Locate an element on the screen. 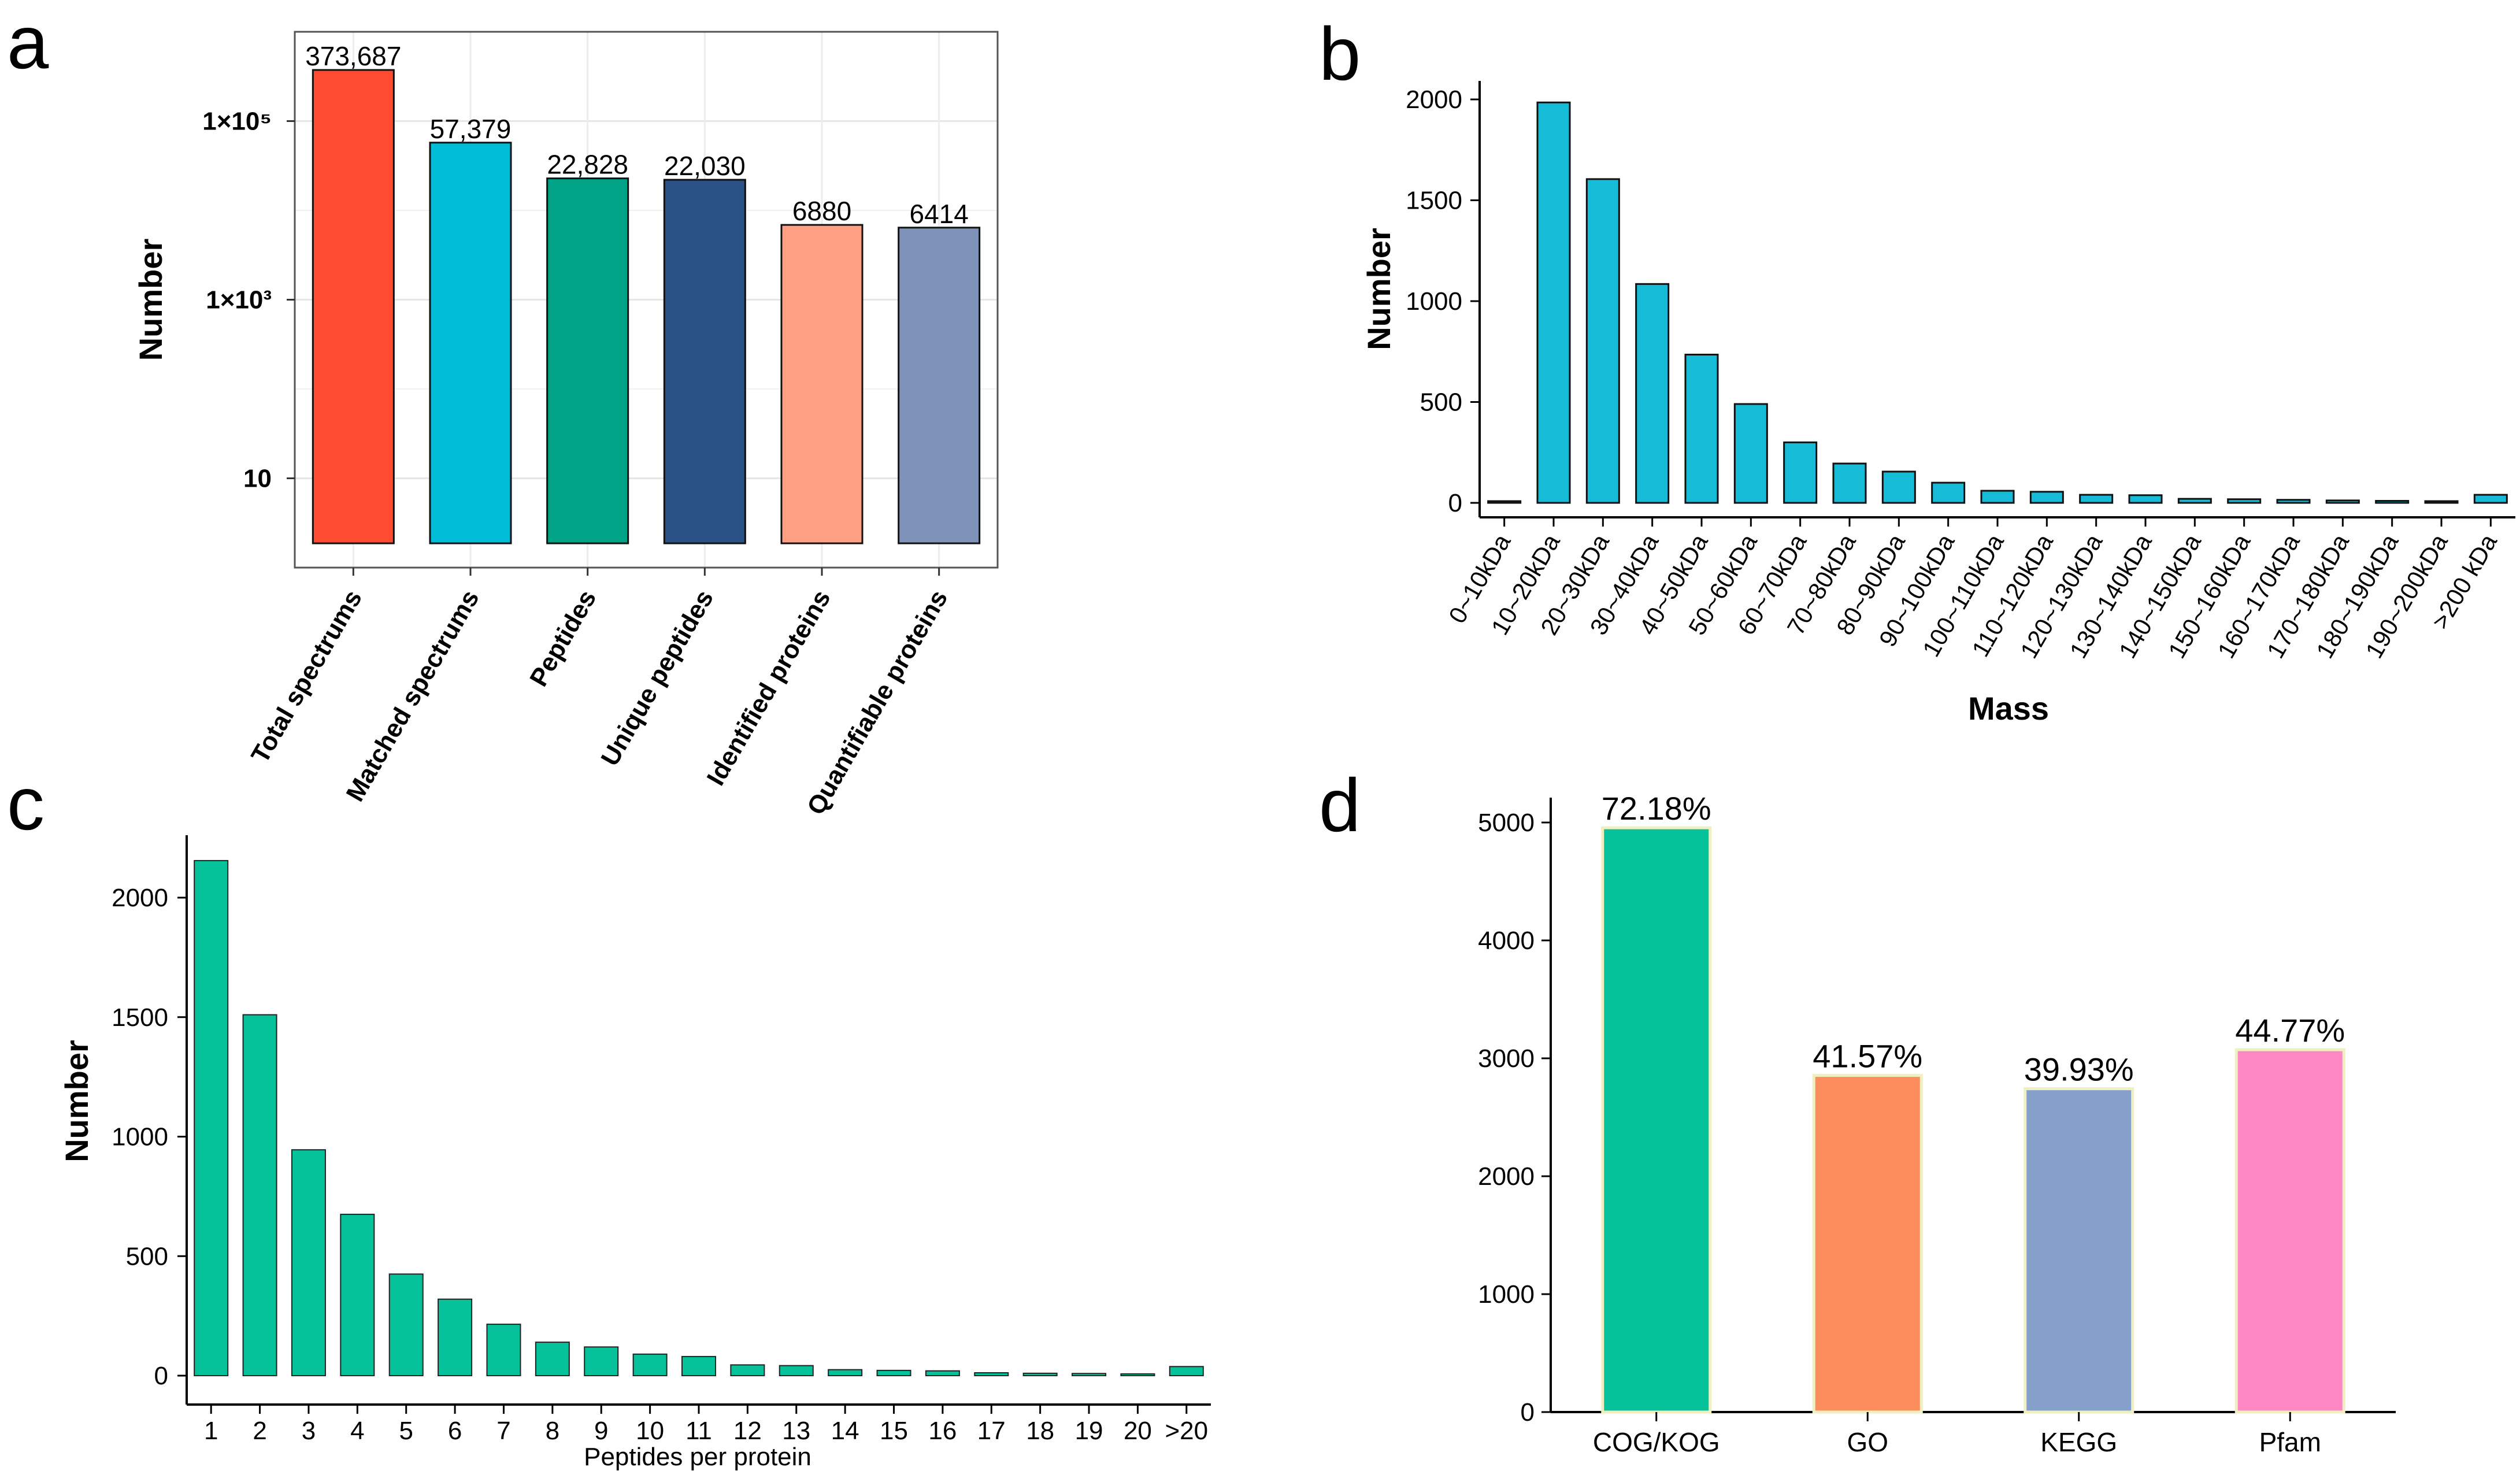 The image size is (2520, 1482). x-tick-label: GO is located at coordinates (1867, 1442).